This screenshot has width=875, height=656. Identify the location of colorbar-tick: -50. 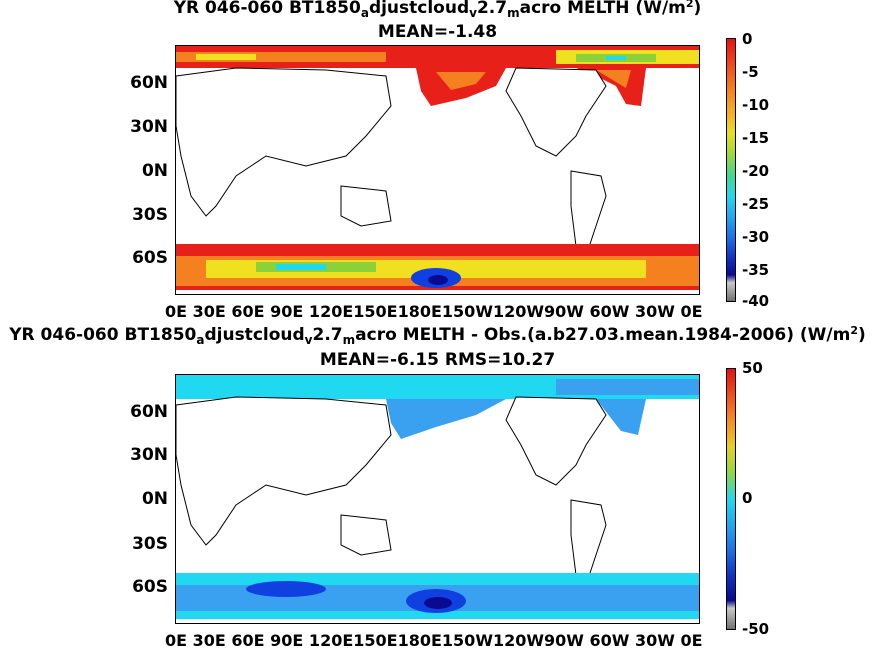
(756, 629).